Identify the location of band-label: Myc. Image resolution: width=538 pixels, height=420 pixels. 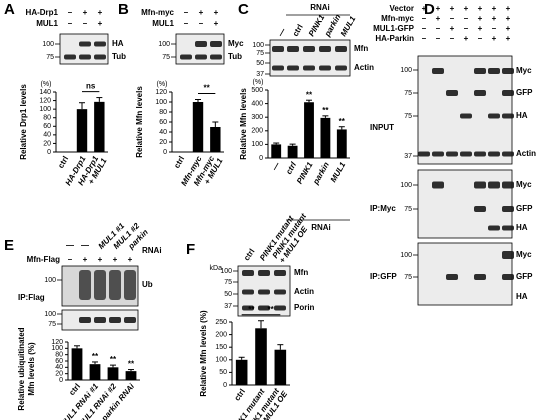
(524, 254).